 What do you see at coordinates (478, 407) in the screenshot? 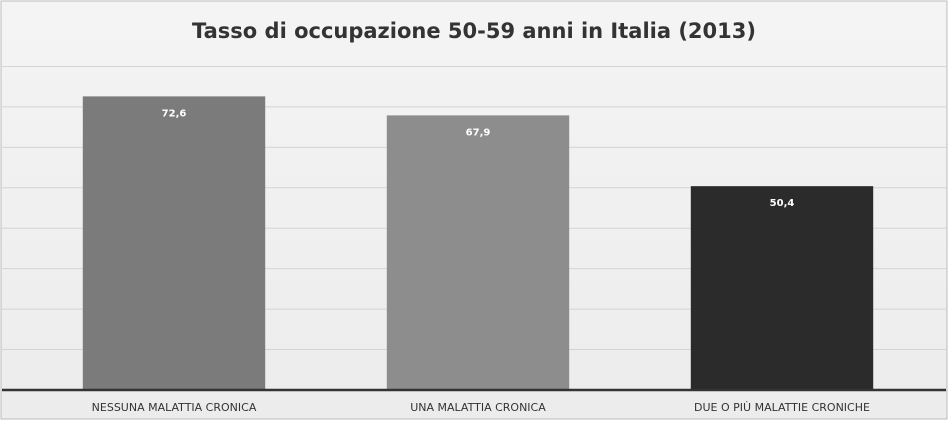
I see `x-tick-label: UNA MALATTIA CRONICA` at bounding box center [478, 407].